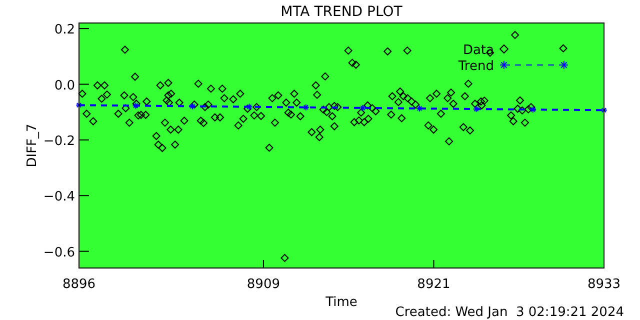 This screenshot has height=320, width=640. I want to click on y-tick-label: 0.2, so click(64, 30).